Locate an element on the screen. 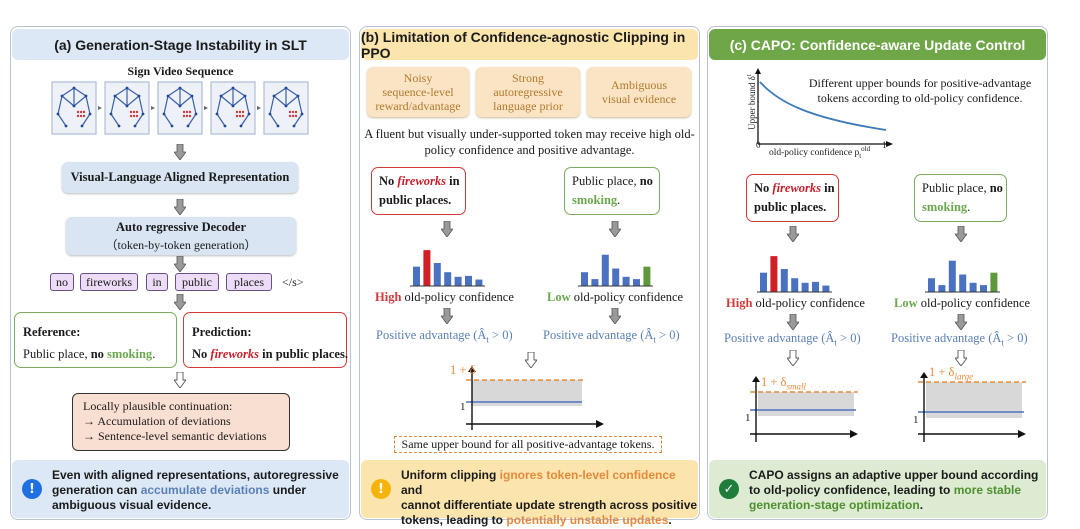 Image resolution: width=1080 pixels, height=529 pixels. plausible-item-1: → Accumulation of deviations is located at coordinates (157, 421).